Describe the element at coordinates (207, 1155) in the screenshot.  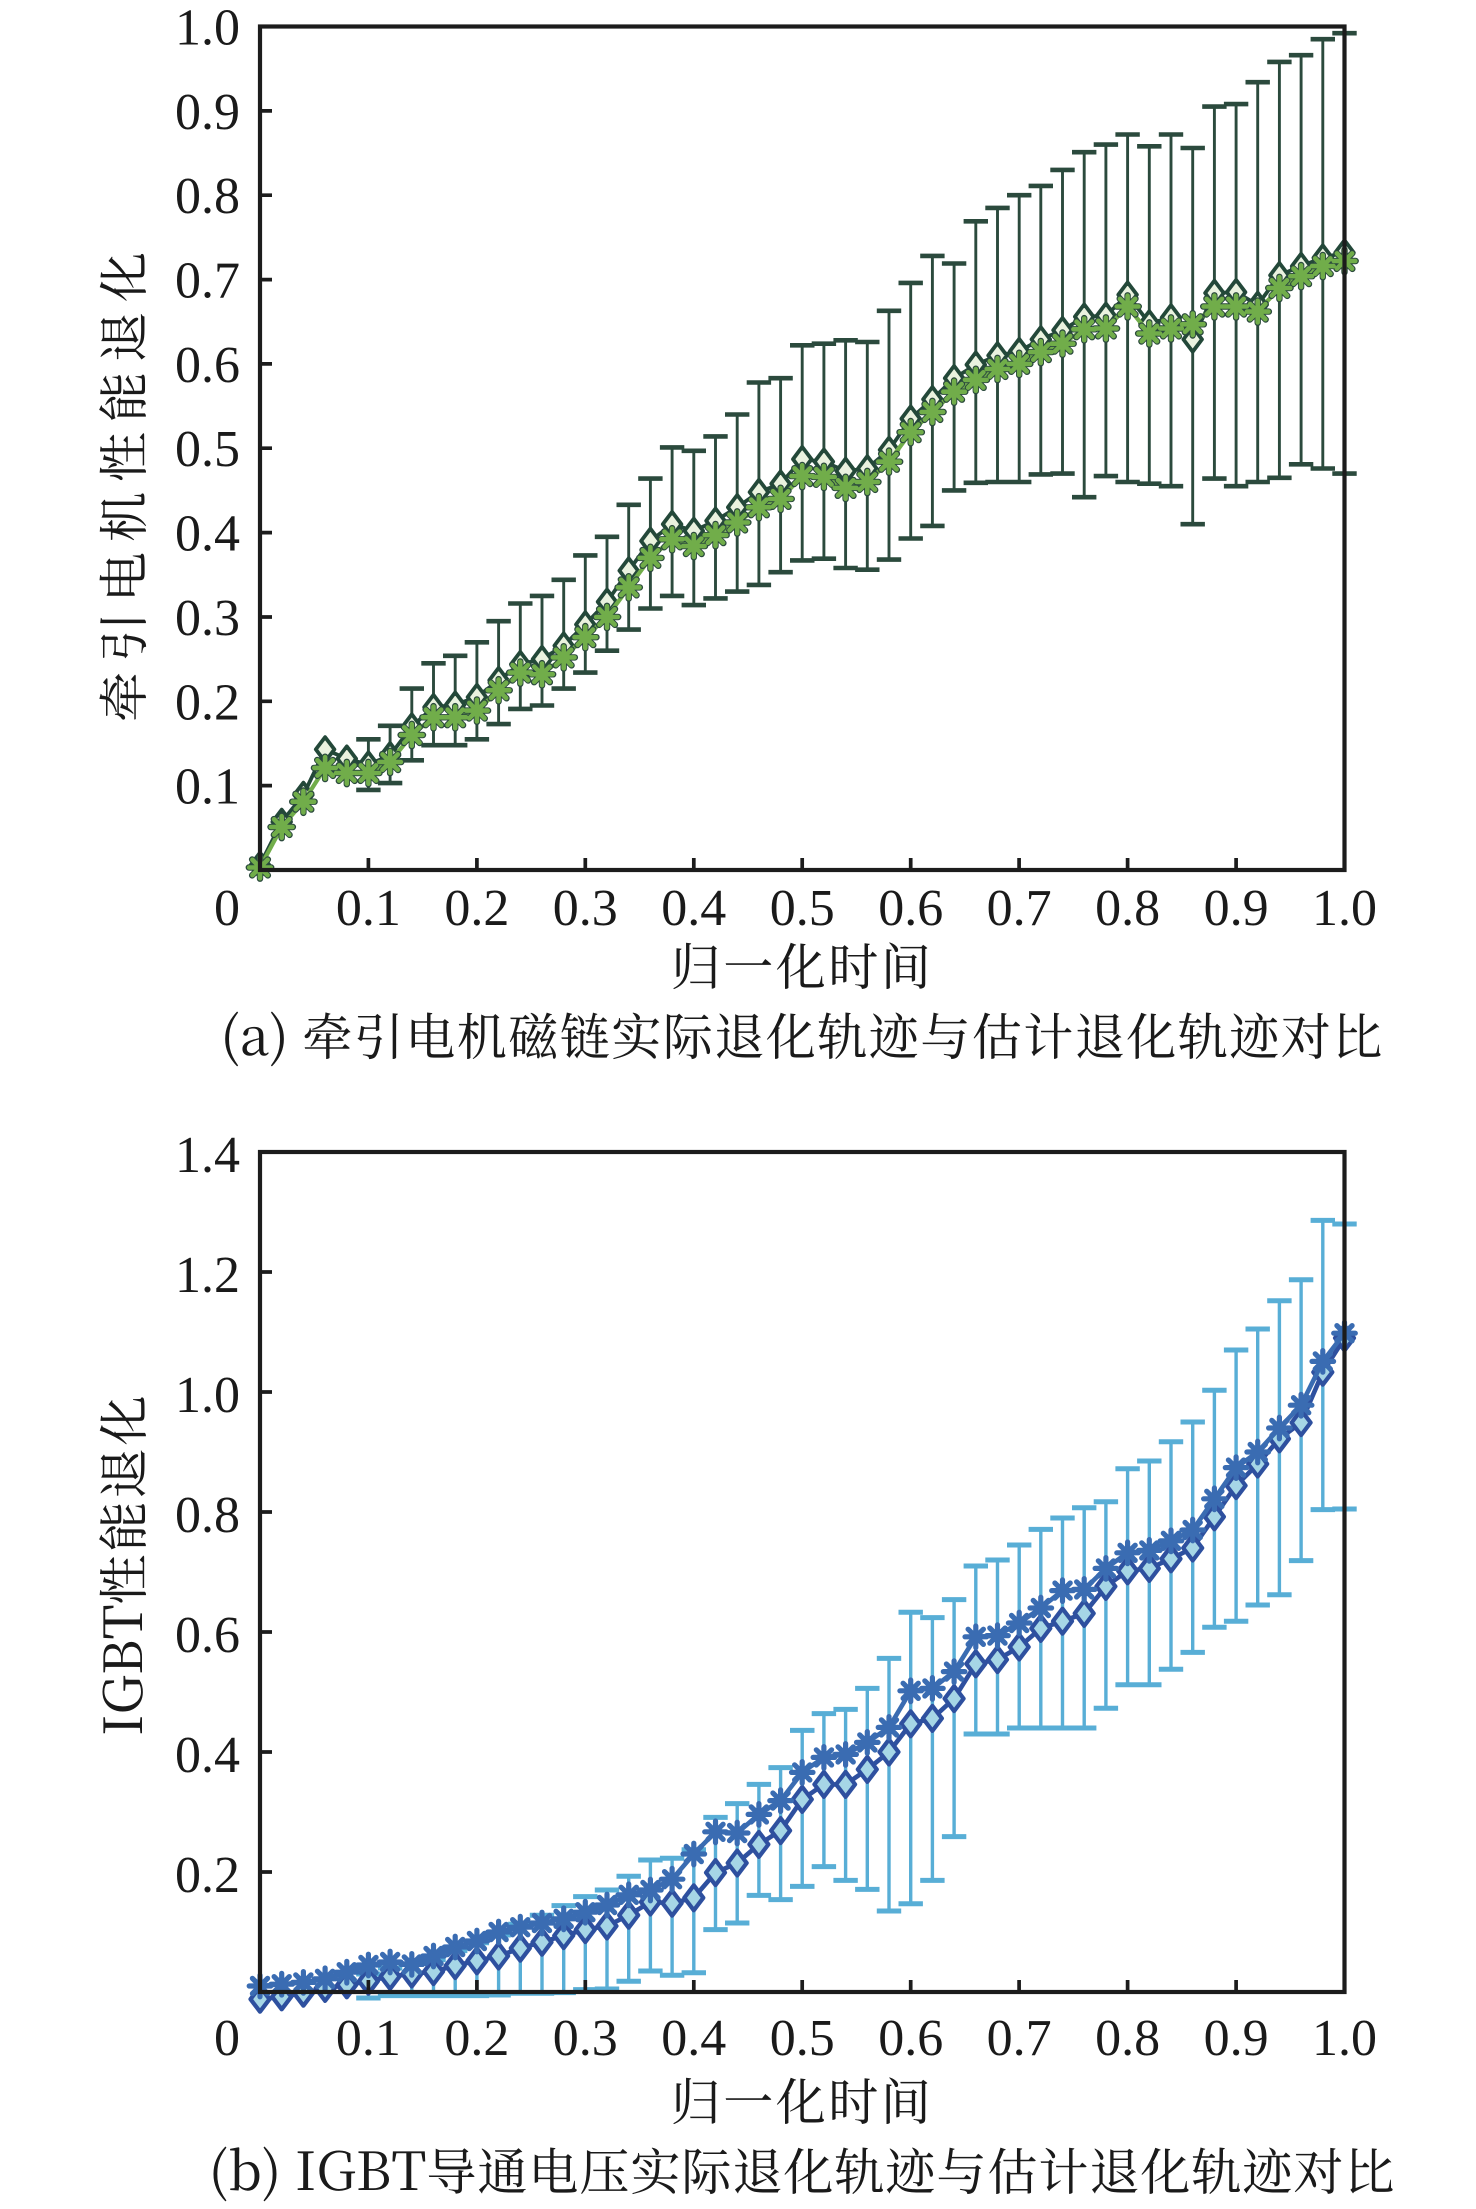
I see `svg-text: 1.4` at that location.